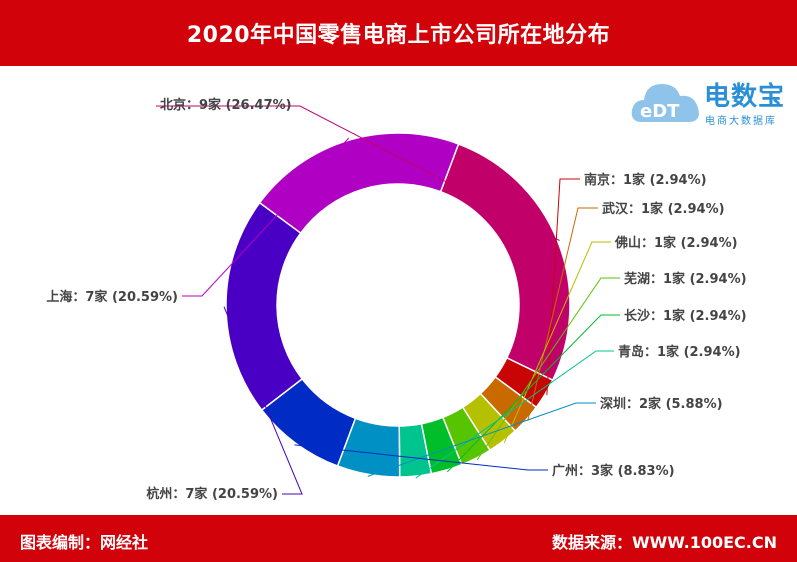  Describe the element at coordinates (661, 404) in the screenshot. I see `slice-label-8: 深圳：2家 (5.88%)` at that location.